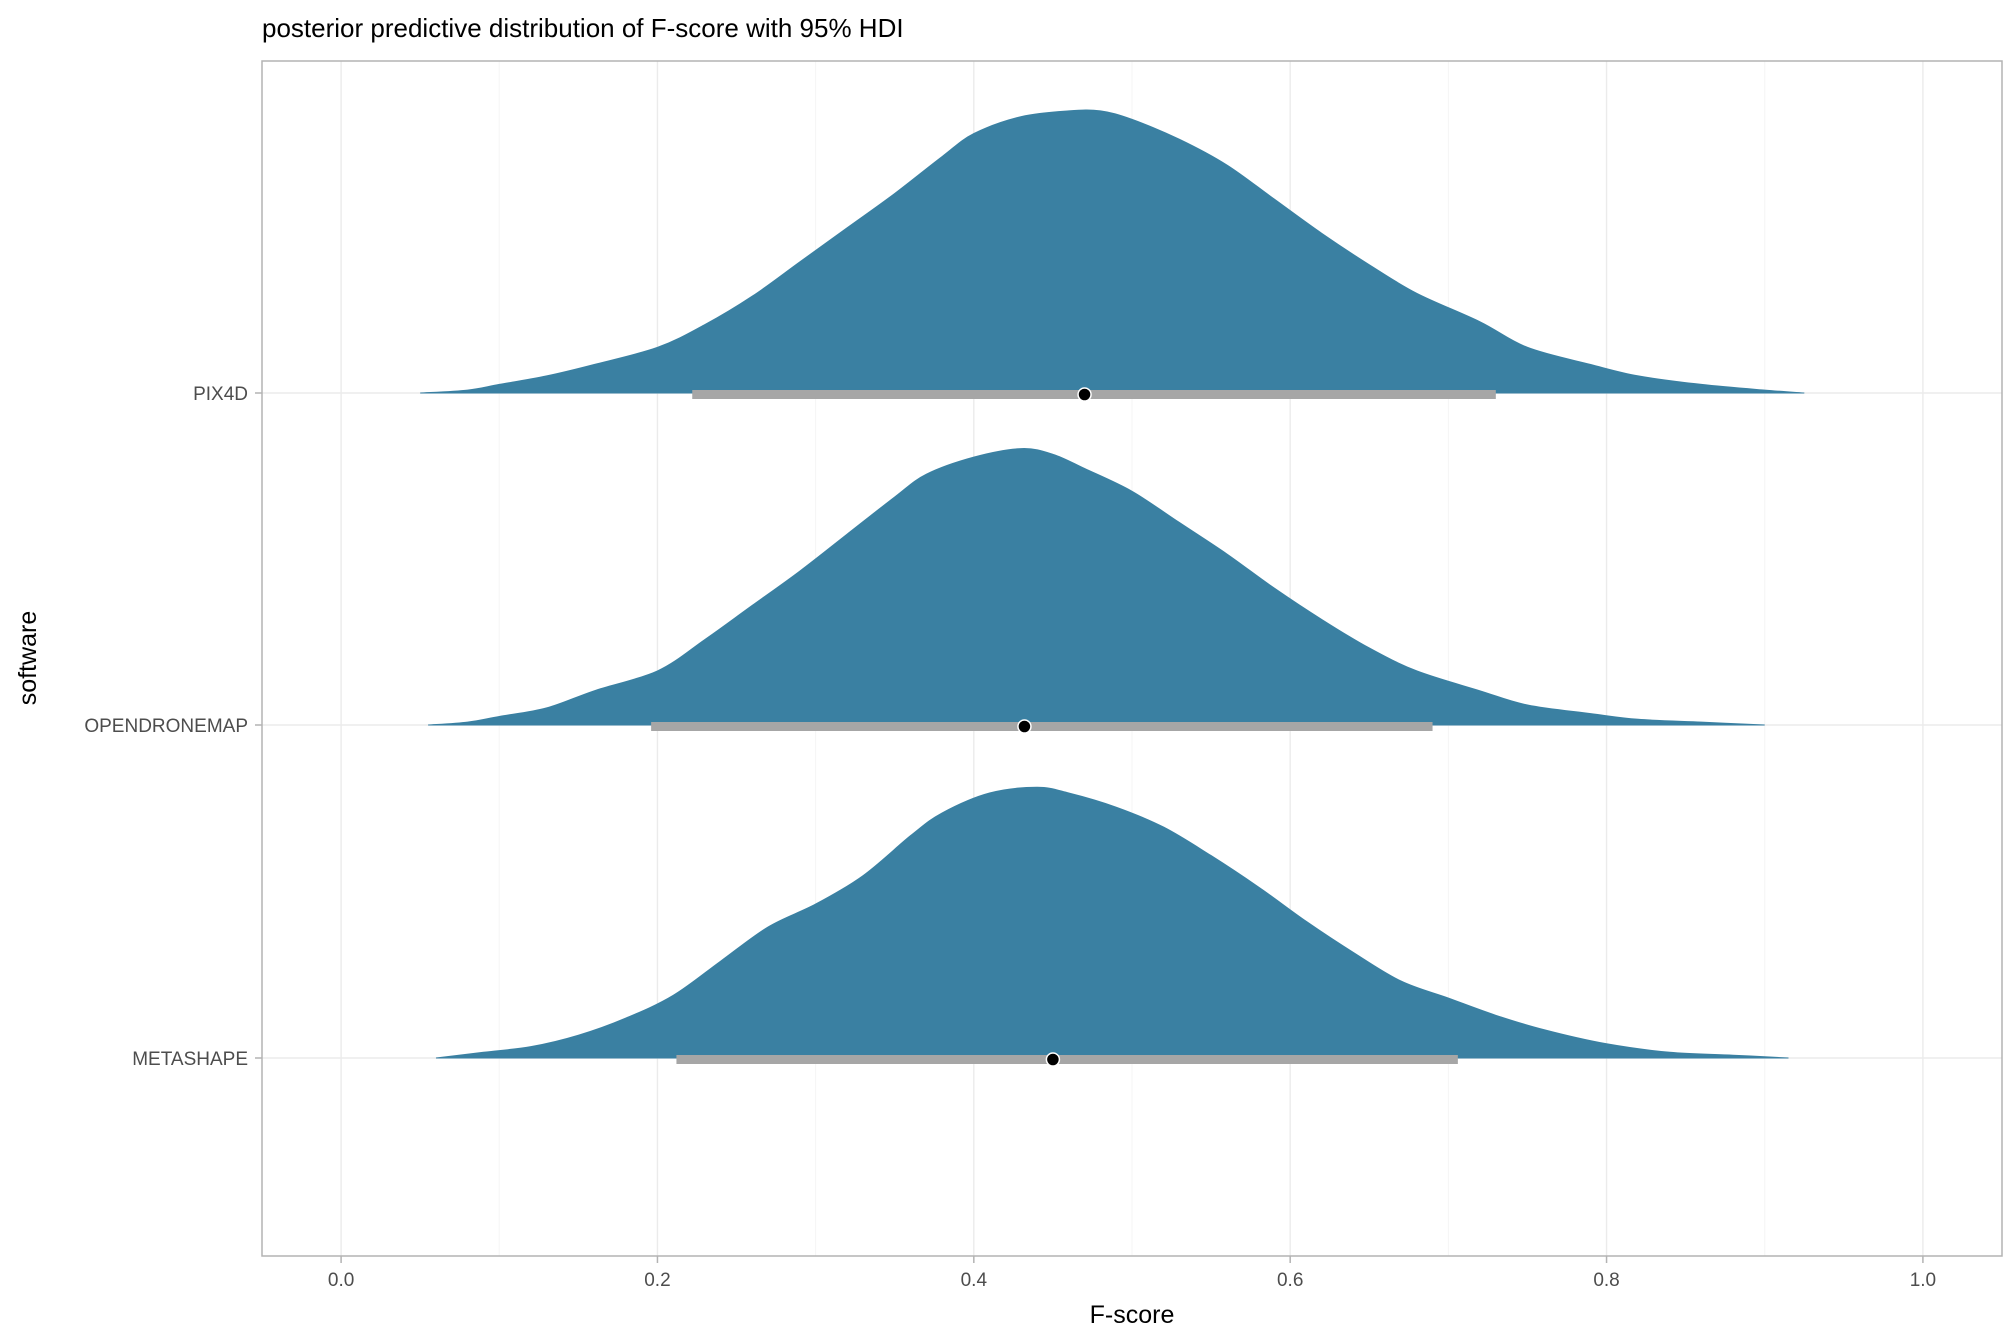  I want to click on density-ridge-metashape, so click(1112, 922).